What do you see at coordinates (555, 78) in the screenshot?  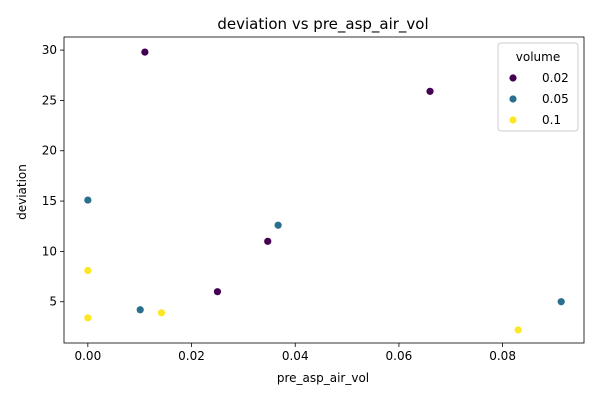 I see `legend-entry-label: 0.02` at bounding box center [555, 78].